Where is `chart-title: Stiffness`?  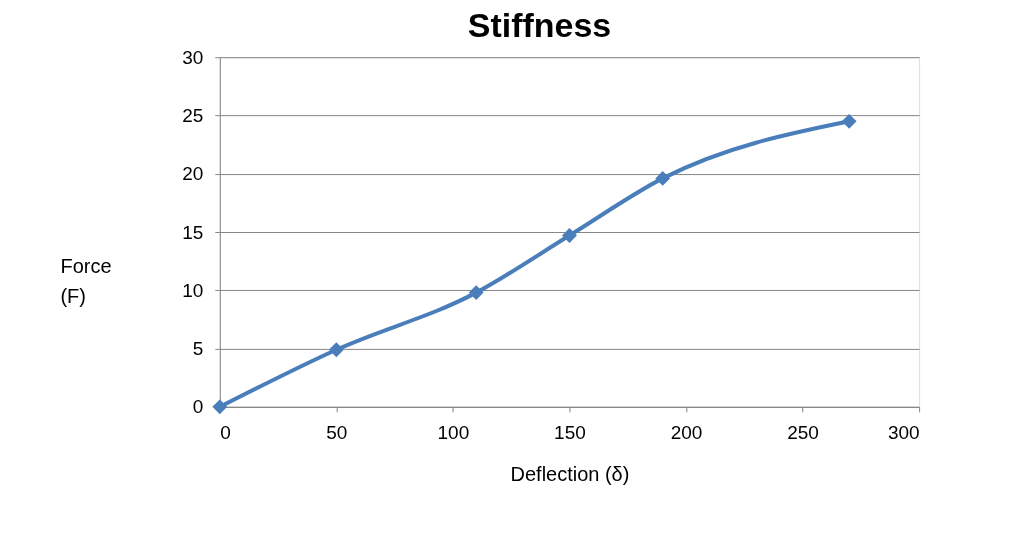
chart-title: Stiffness is located at coordinates (539, 25).